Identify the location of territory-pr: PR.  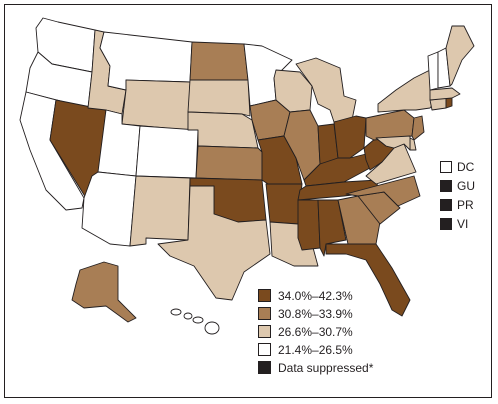
(457, 204).